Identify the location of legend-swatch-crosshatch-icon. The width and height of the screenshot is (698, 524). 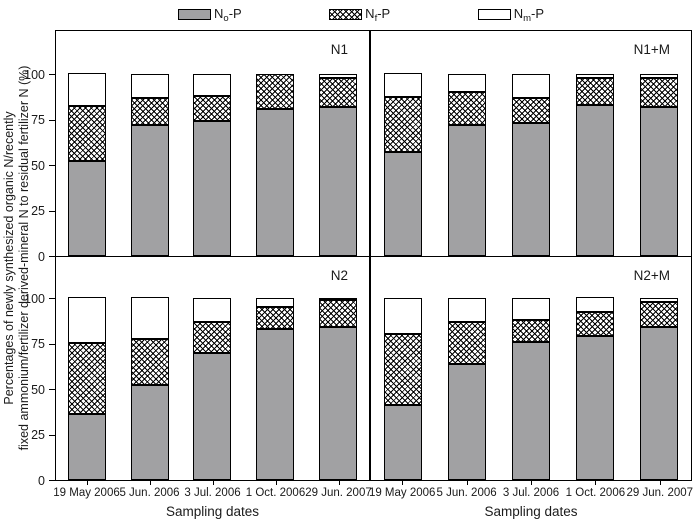
(346, 15).